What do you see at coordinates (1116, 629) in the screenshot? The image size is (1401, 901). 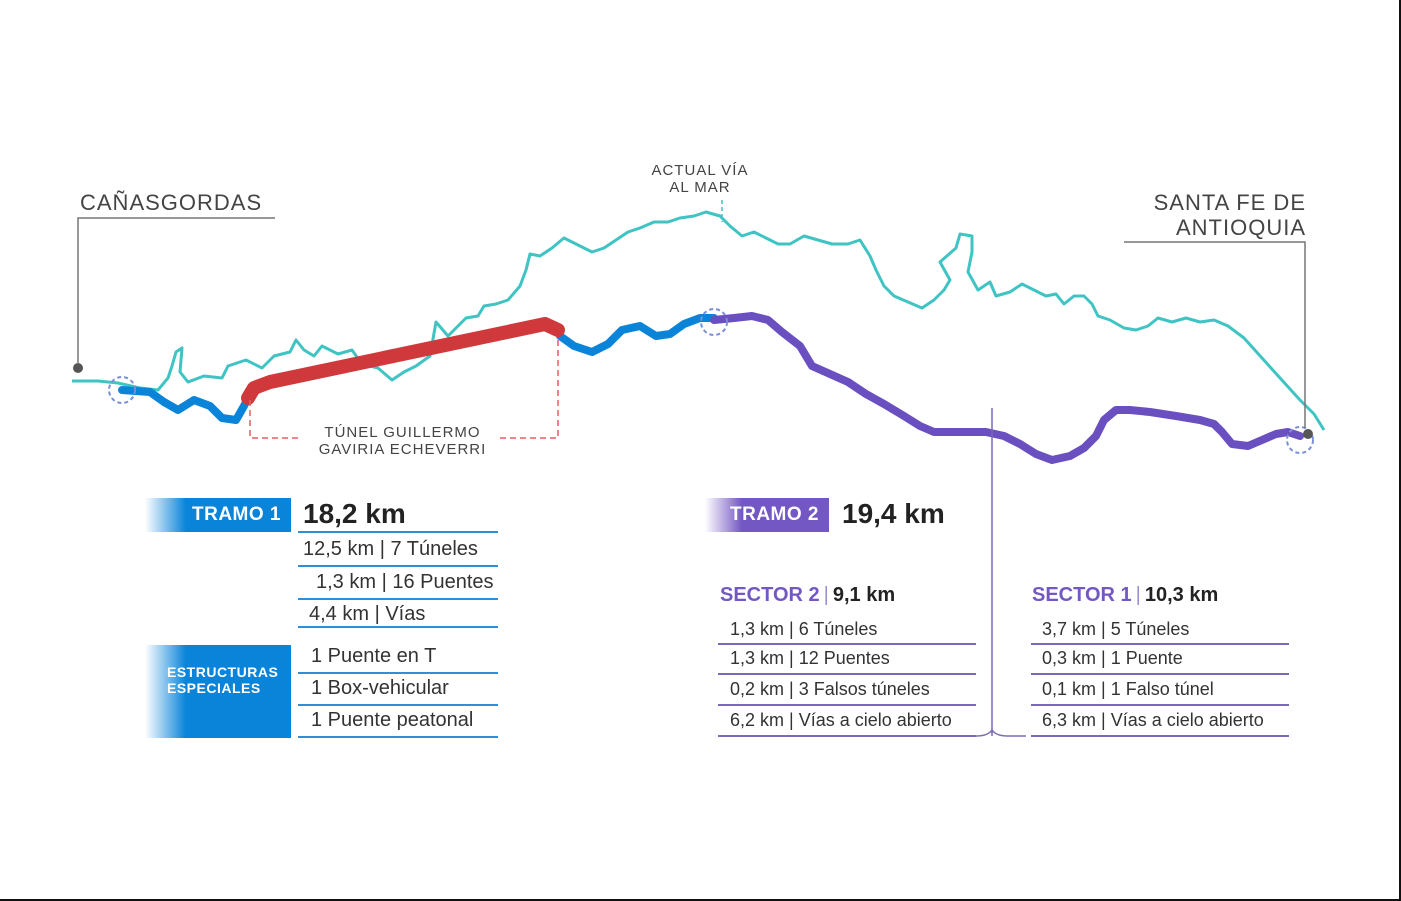 I see `sector1-row: 3,7 km | 5 Túneles` at bounding box center [1116, 629].